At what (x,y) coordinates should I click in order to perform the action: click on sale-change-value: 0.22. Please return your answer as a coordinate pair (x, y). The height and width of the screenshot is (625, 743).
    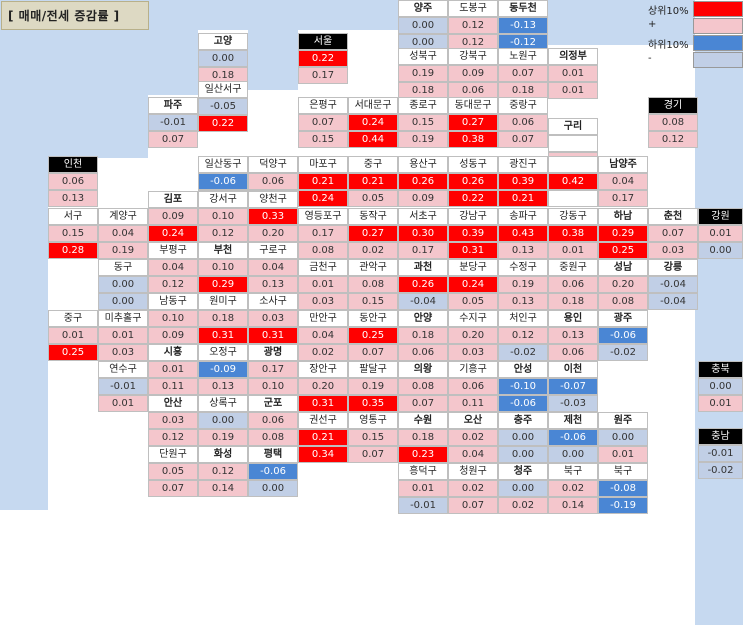
    Looking at the image, I should click on (323, 58).